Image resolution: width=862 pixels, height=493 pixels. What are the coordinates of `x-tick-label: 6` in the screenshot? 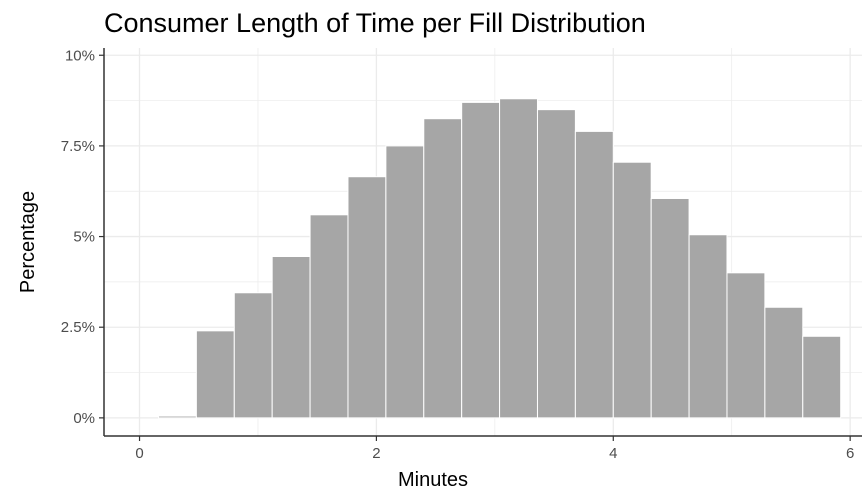 It's located at (850, 453).